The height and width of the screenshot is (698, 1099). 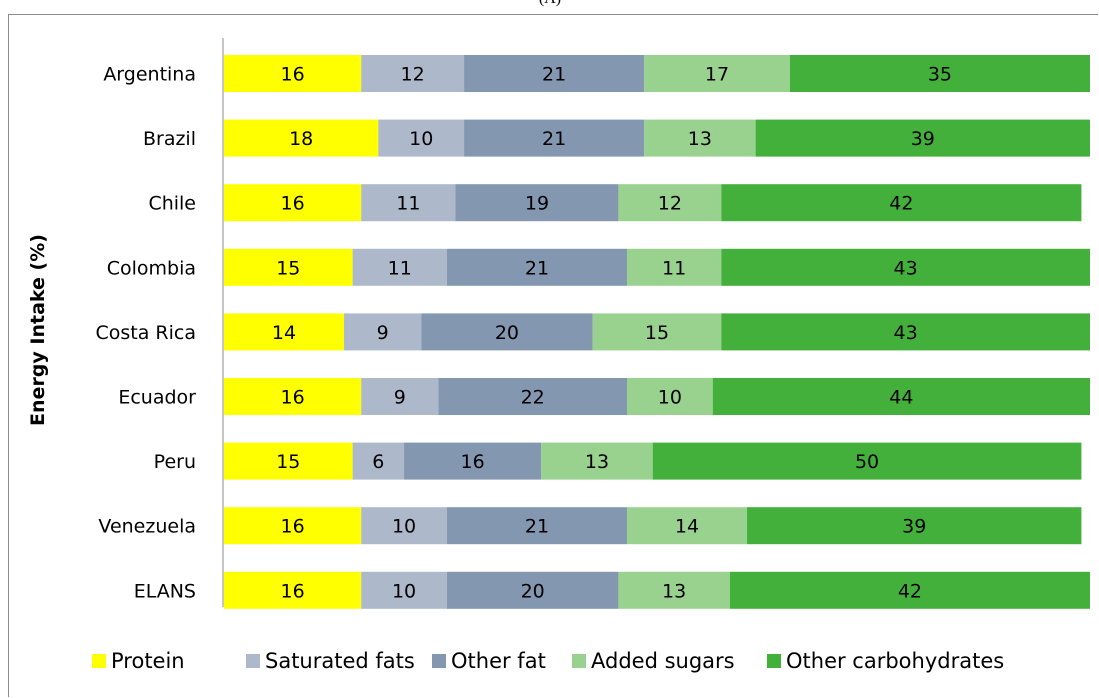 I want to click on bar-venezuela-protein, so click(x=293, y=526).